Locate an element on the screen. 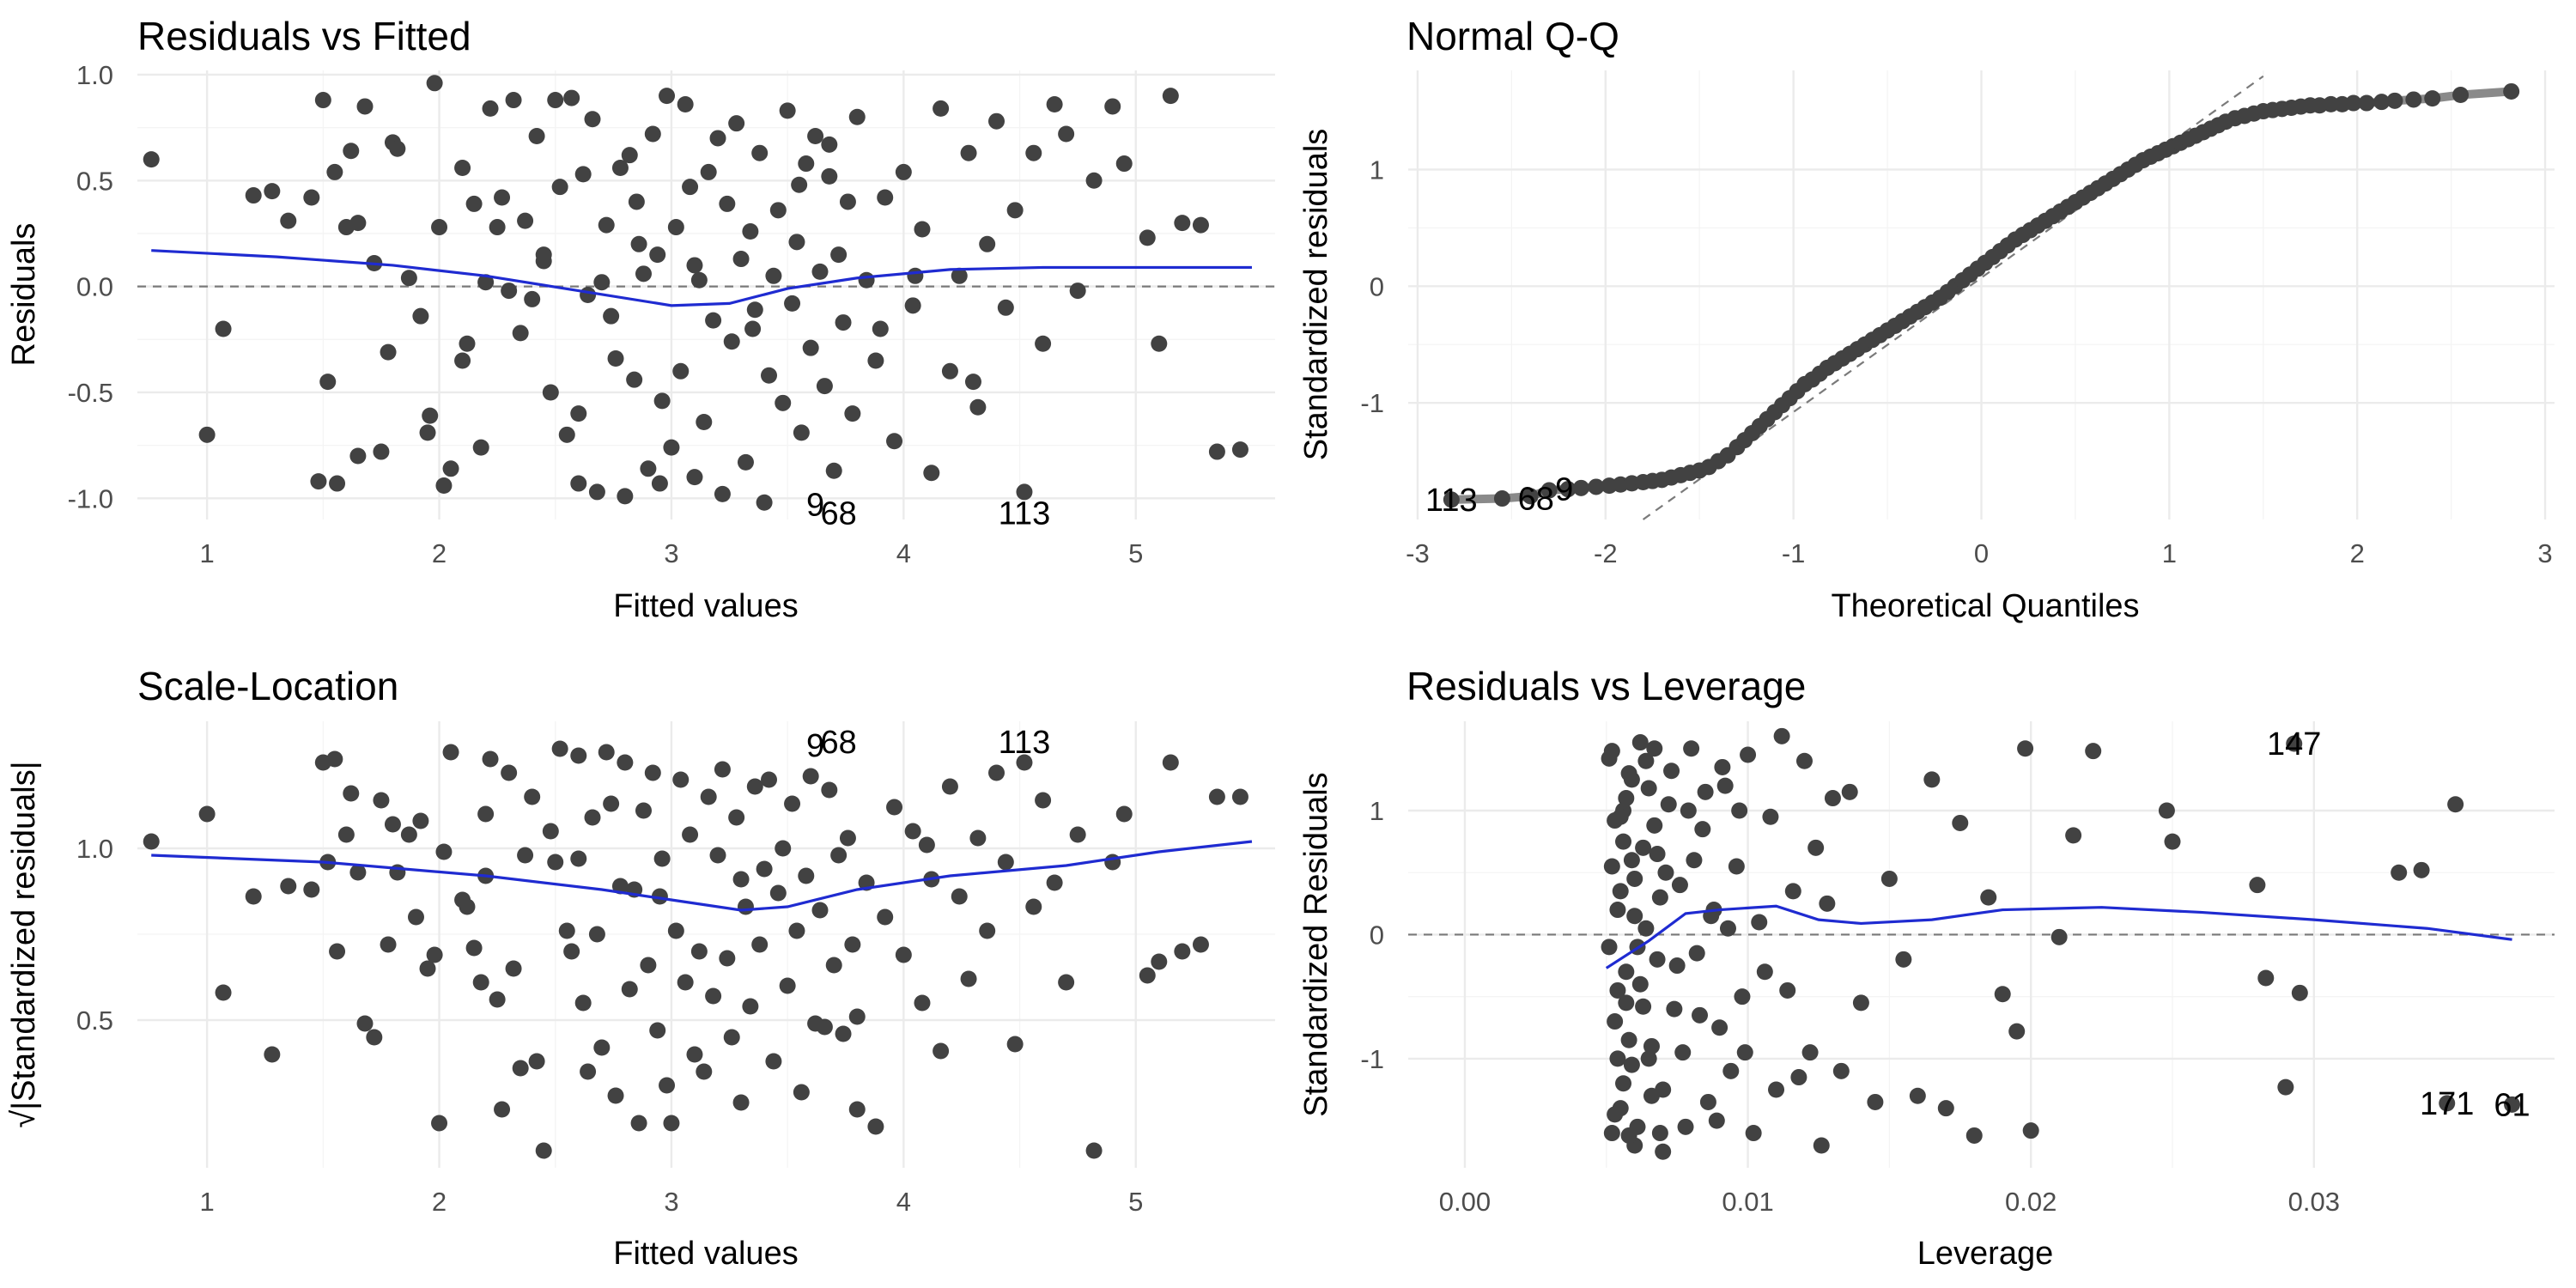  x-axis-label: Fitted values is located at coordinates (705, 1254).